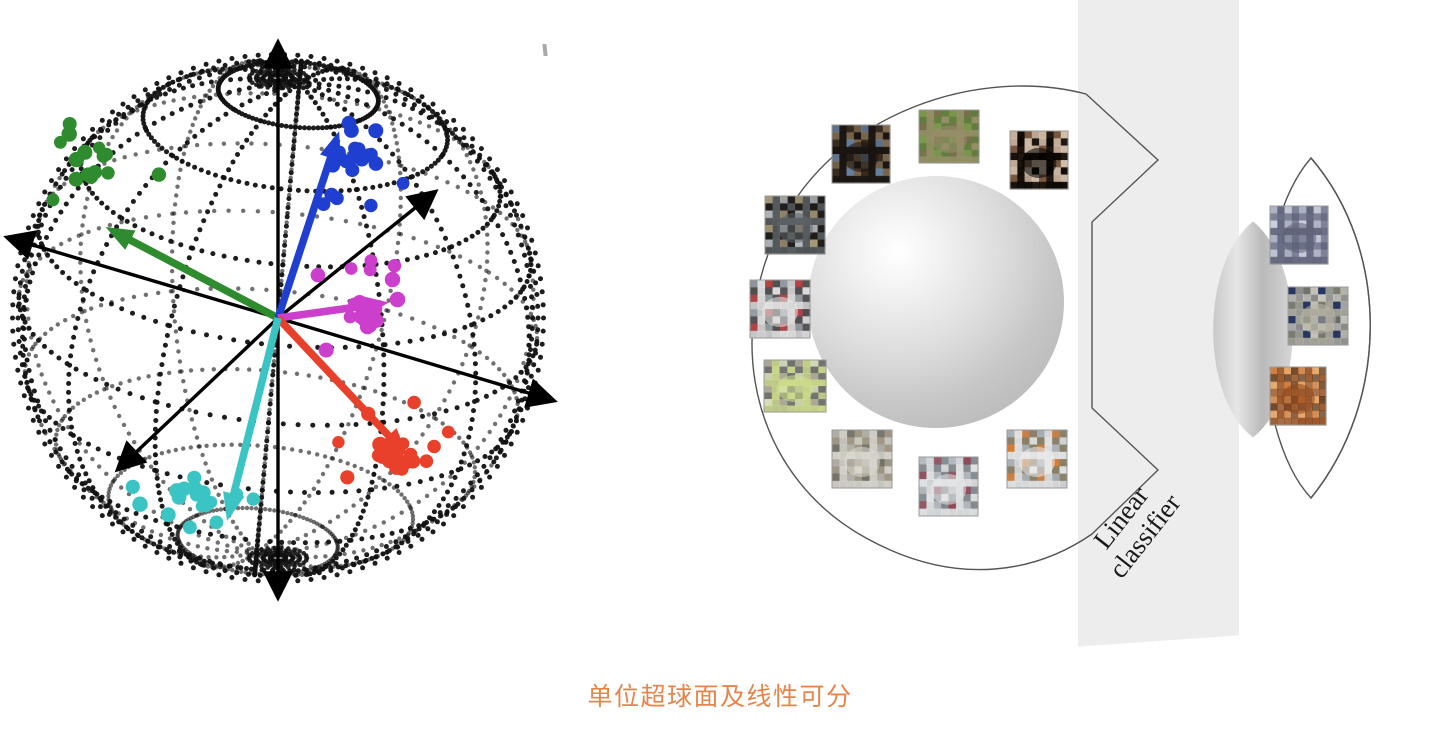 The image size is (1440, 756). I want to click on left-region-thumbnails, so click(909, 313).